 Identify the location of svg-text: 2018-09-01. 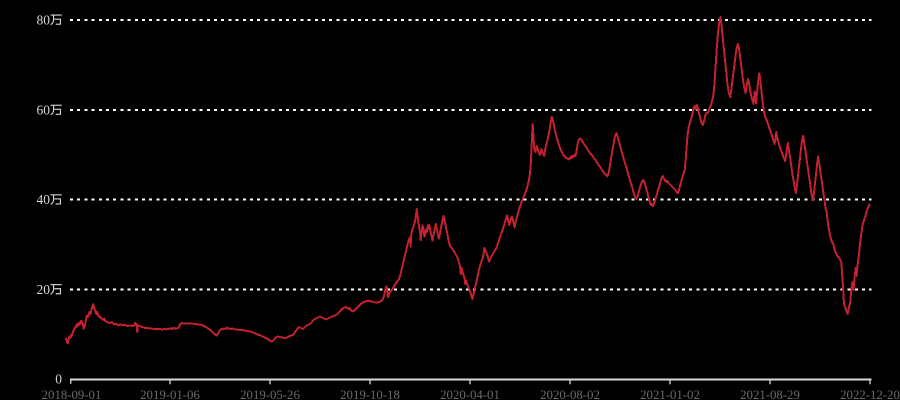
(72, 394).